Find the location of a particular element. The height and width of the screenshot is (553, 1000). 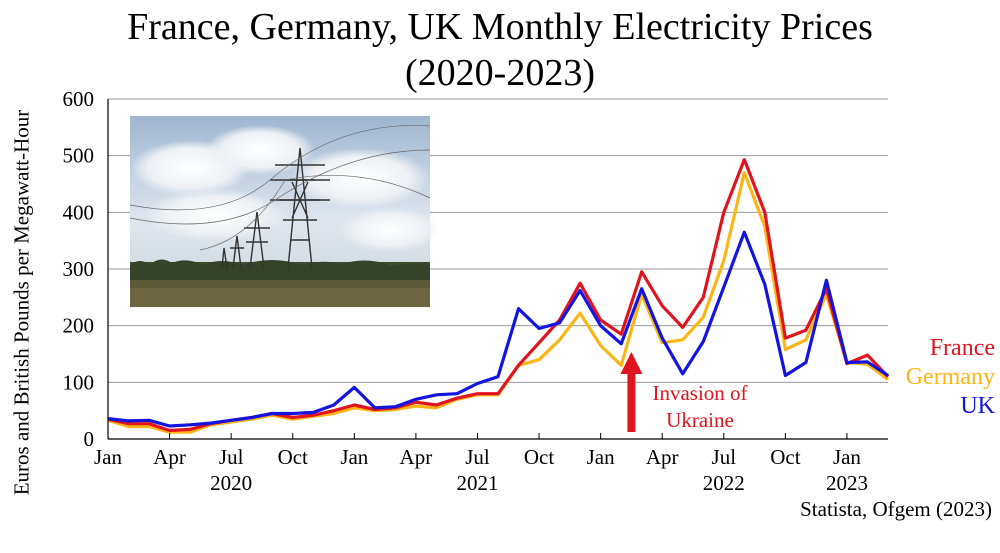

y-tick-label: 600 is located at coordinates (79, 99).